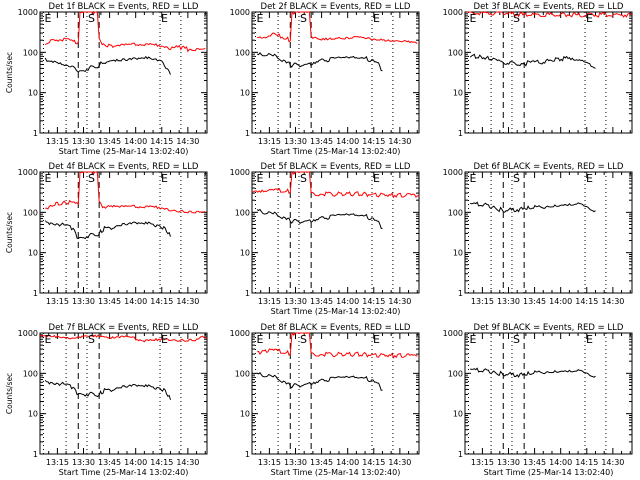 This screenshot has width=640, height=480. What do you see at coordinates (259, 18) in the screenshot?
I see `panel-2-flag-e: E` at bounding box center [259, 18].